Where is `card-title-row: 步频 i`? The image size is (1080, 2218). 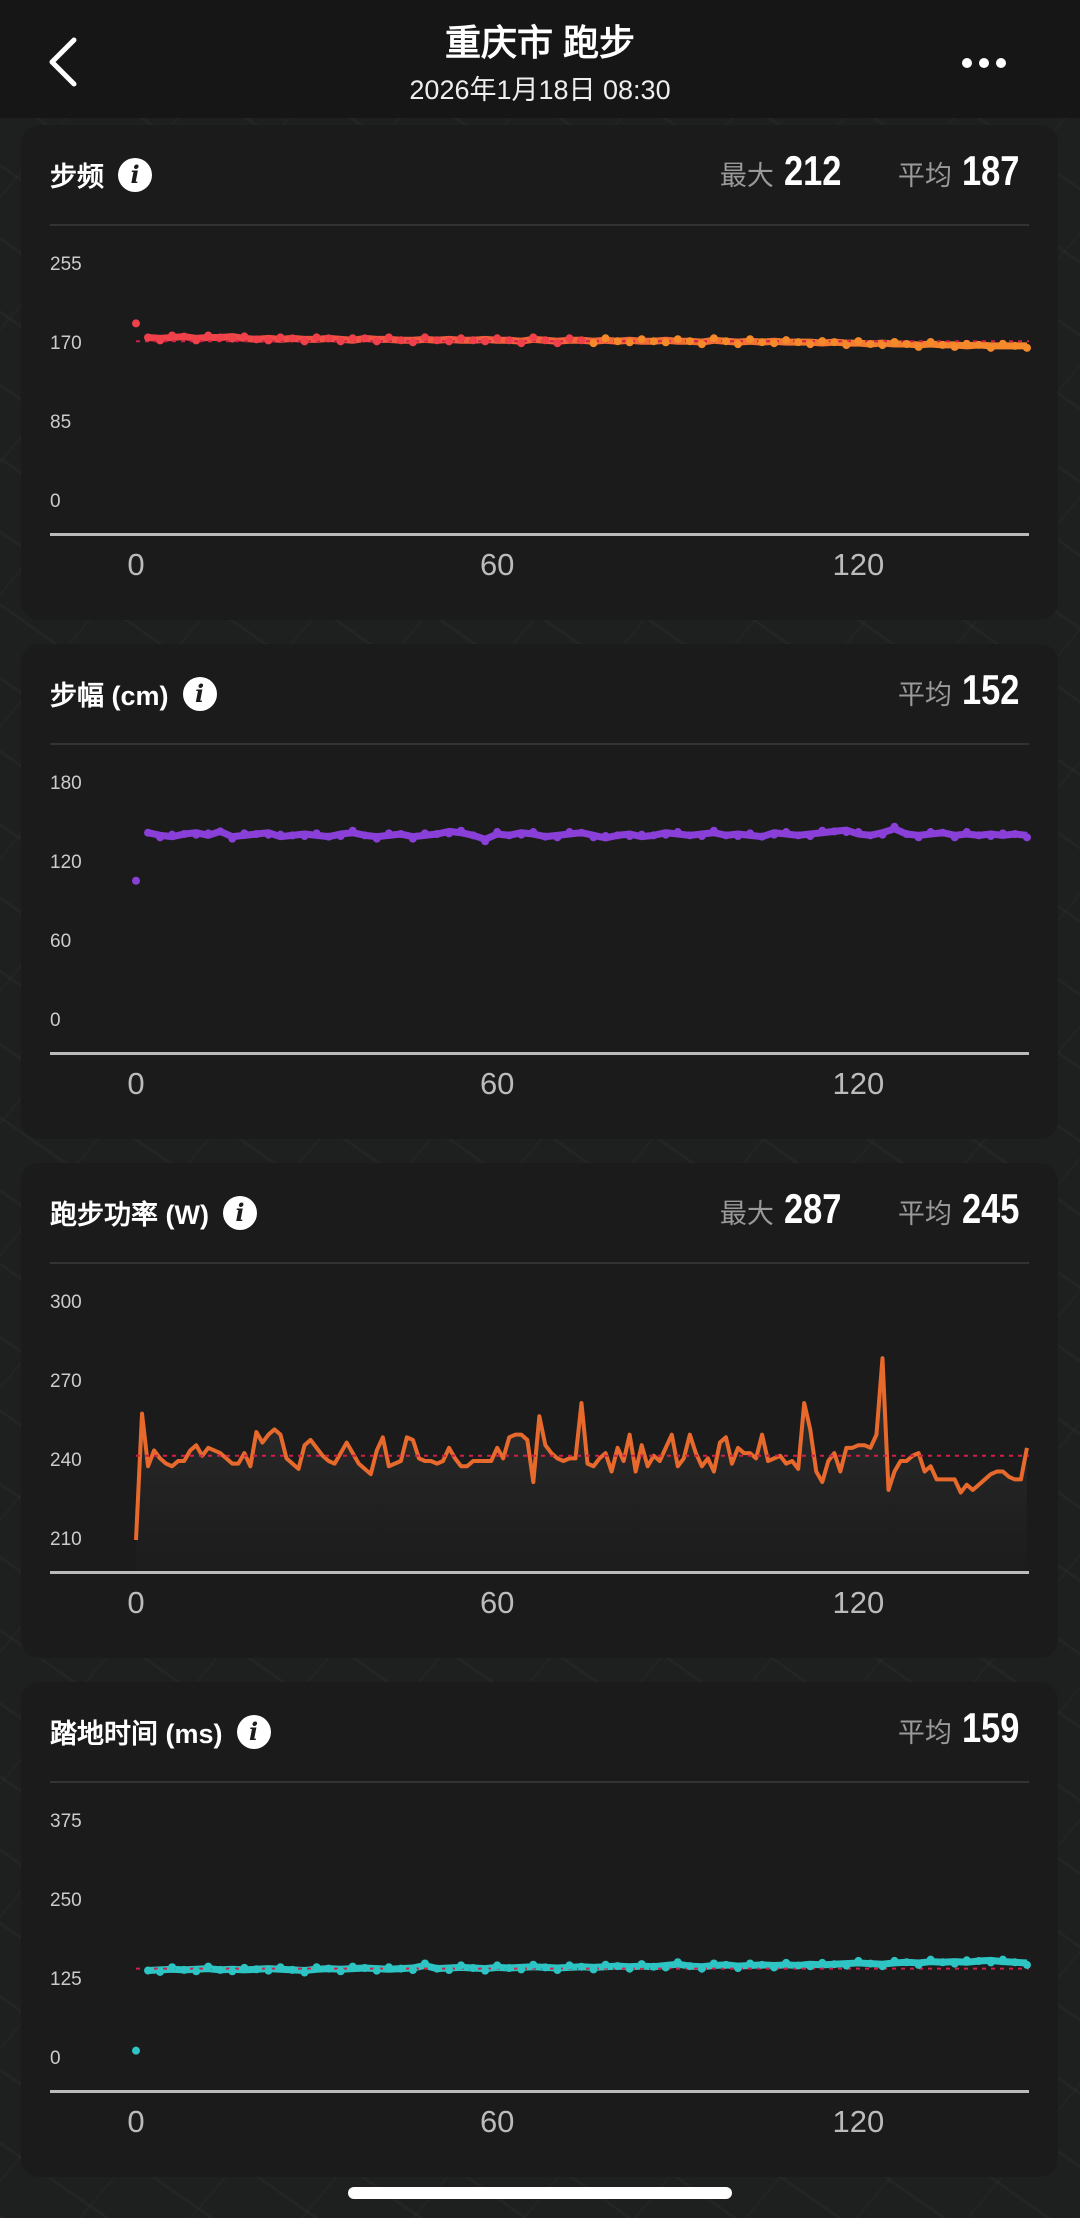
card-title-row: 步频 i is located at coordinates (101, 174).